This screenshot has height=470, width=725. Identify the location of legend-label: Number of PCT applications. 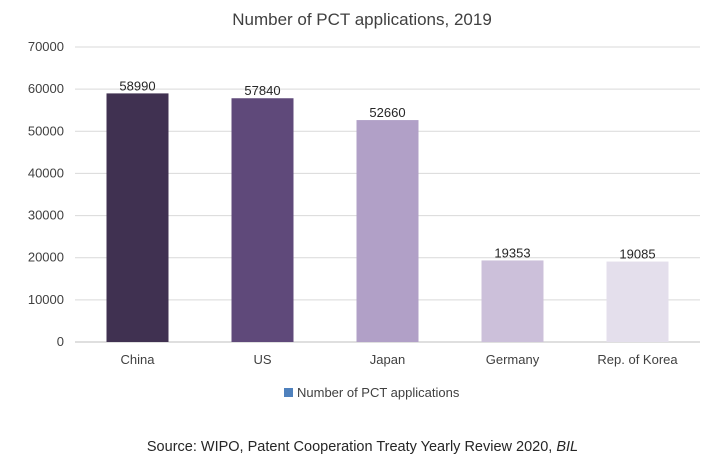
(378, 392).